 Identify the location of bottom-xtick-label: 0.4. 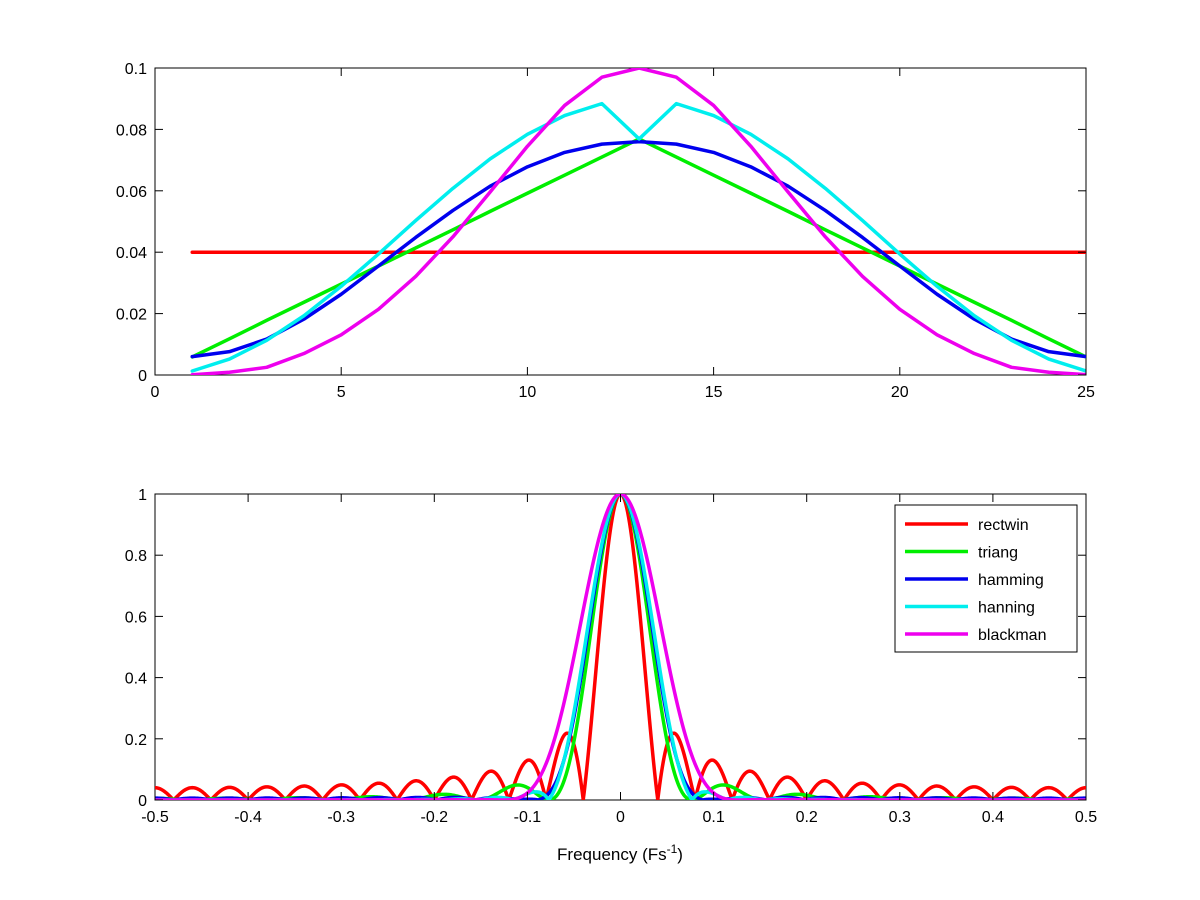
(993, 817).